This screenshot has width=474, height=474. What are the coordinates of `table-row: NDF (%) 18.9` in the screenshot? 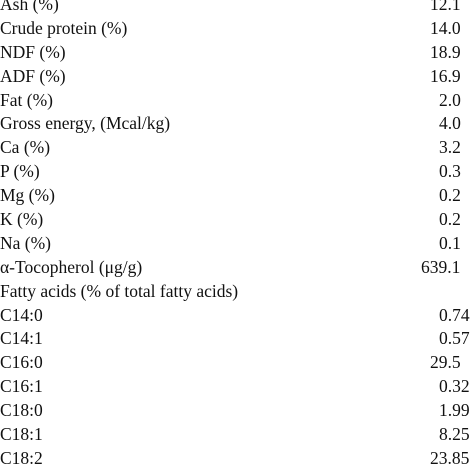 It's located at (237, 53).